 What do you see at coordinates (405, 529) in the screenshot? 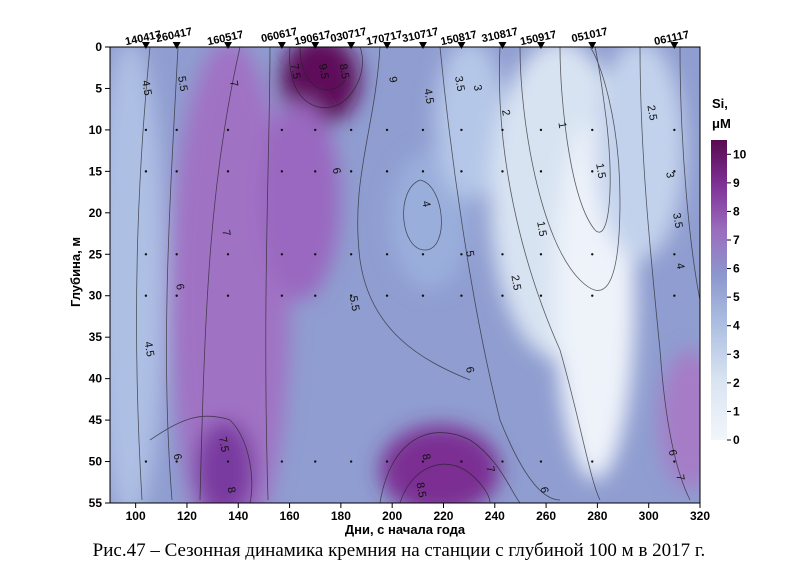
I see `x-axis-label: Дни, с начала года` at bounding box center [405, 529].